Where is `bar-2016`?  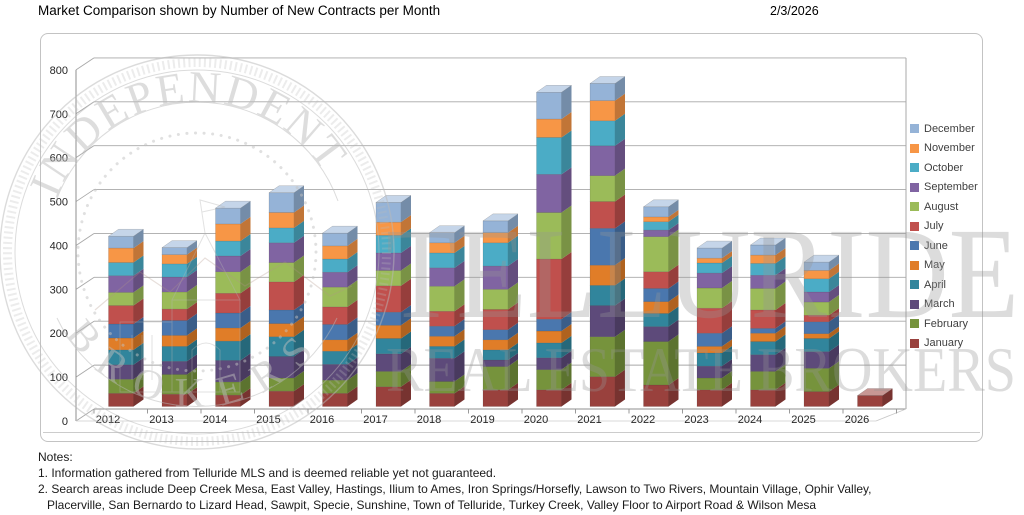 bar-2016 is located at coordinates (340, 316).